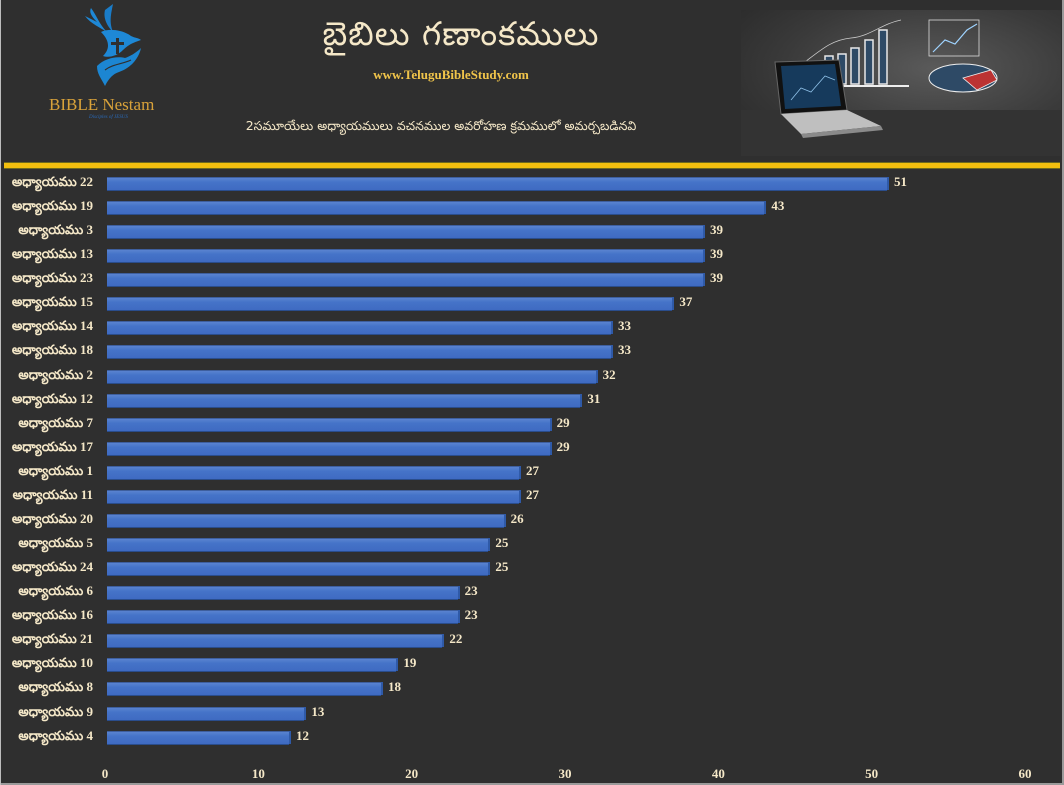  I want to click on value-label: 13, so click(318, 711).